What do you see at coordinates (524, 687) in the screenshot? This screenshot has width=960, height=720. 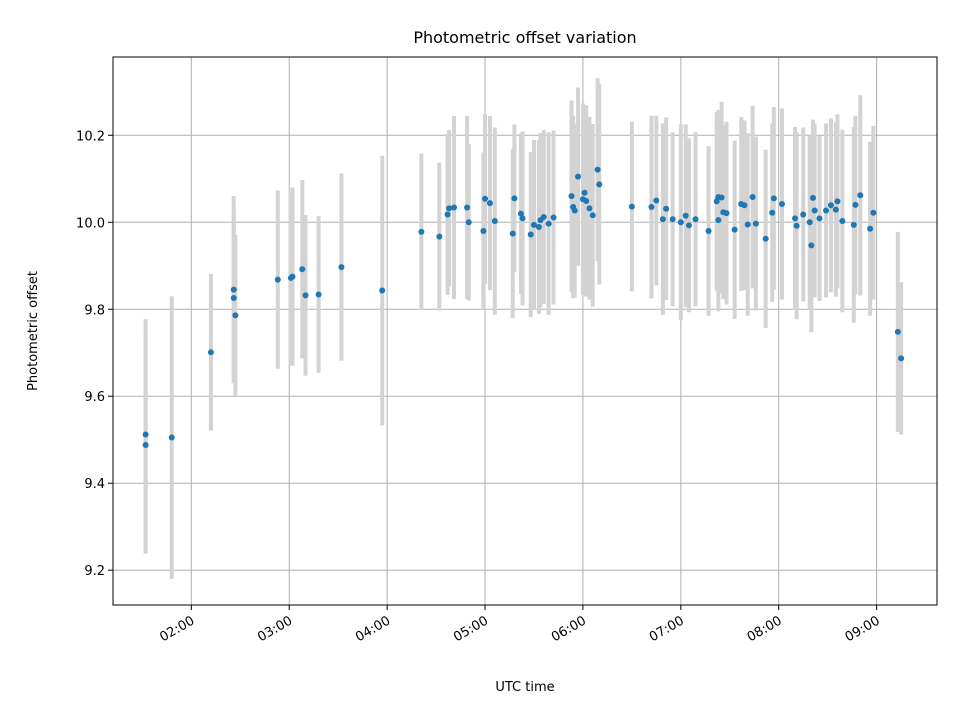 I see `x-axis-label: UTC time` at bounding box center [524, 687].